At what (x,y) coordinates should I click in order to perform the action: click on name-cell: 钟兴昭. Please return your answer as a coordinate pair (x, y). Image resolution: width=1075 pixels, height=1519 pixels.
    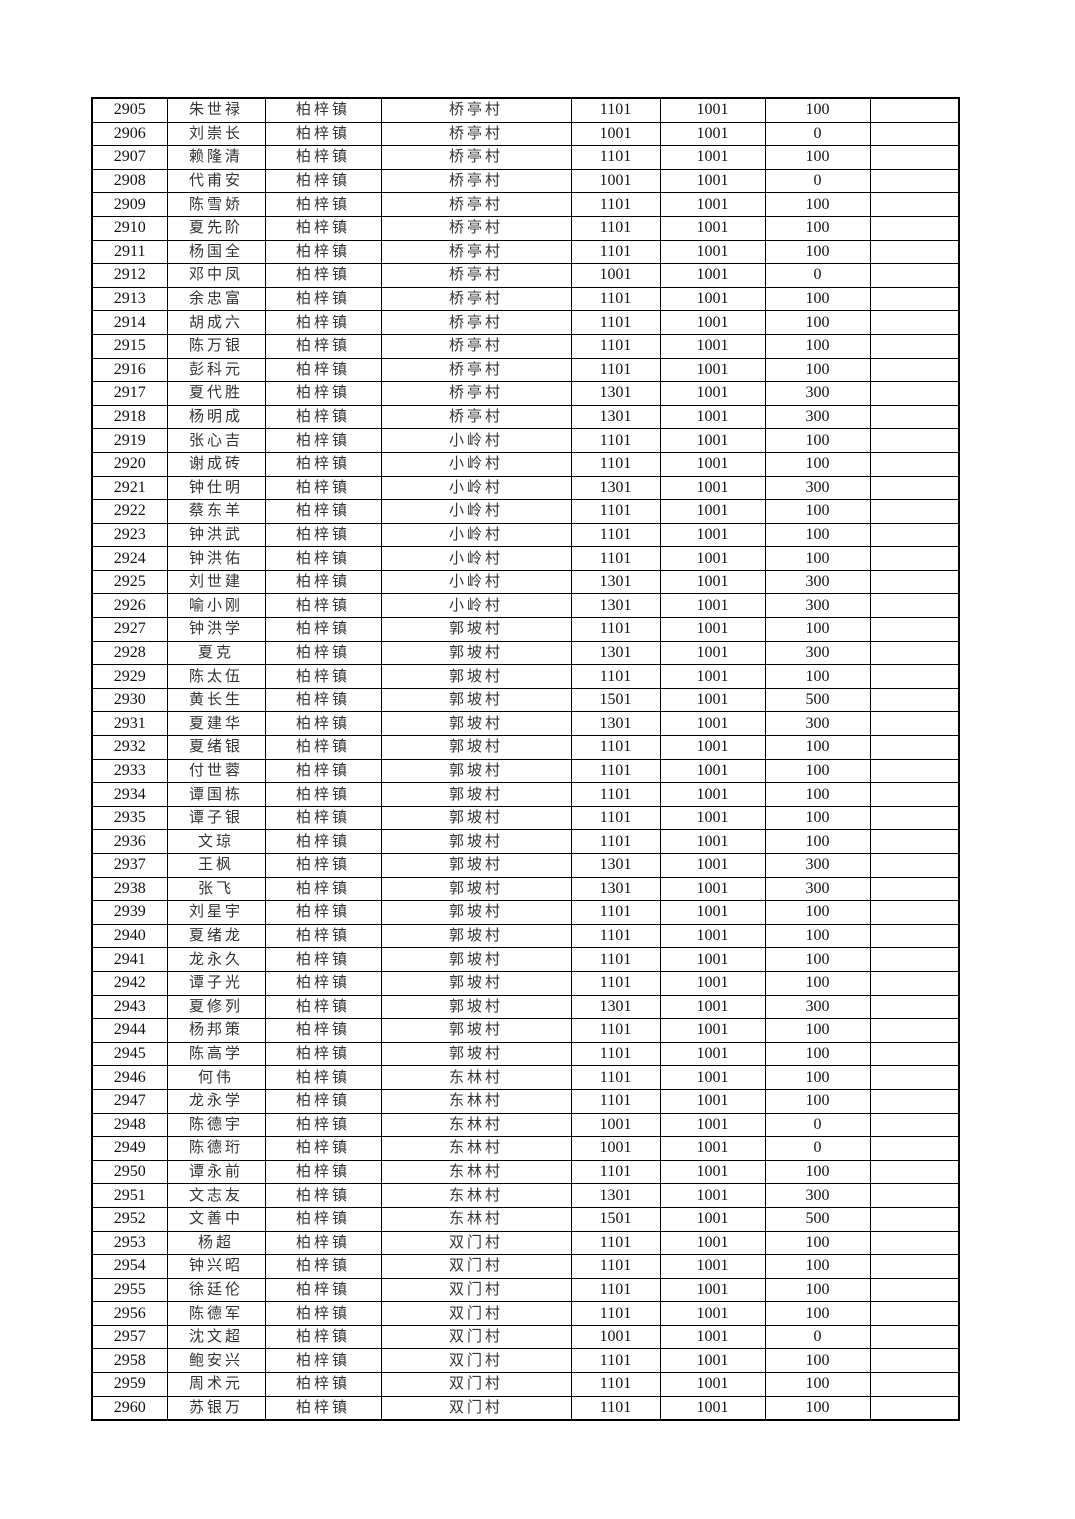
    Looking at the image, I should click on (216, 1266).